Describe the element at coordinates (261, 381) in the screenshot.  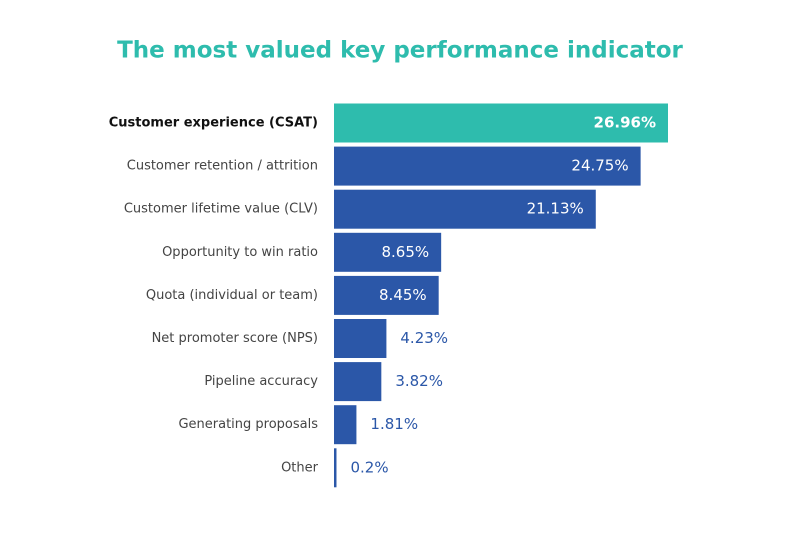
I see `category-label: Pipeline accuracy` at that location.